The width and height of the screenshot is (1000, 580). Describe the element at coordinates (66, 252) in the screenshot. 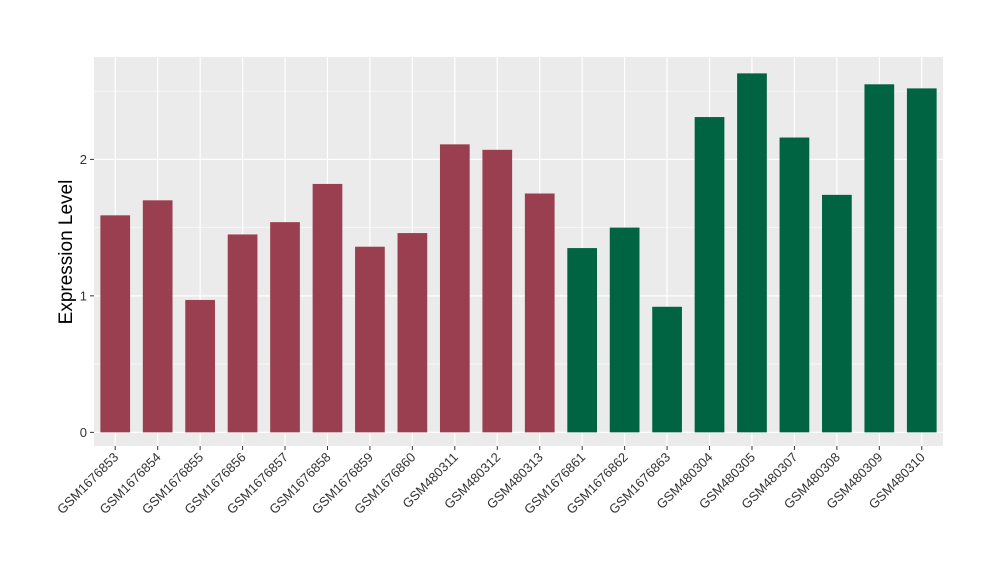

I see `y-axis-title: Expression Level` at that location.